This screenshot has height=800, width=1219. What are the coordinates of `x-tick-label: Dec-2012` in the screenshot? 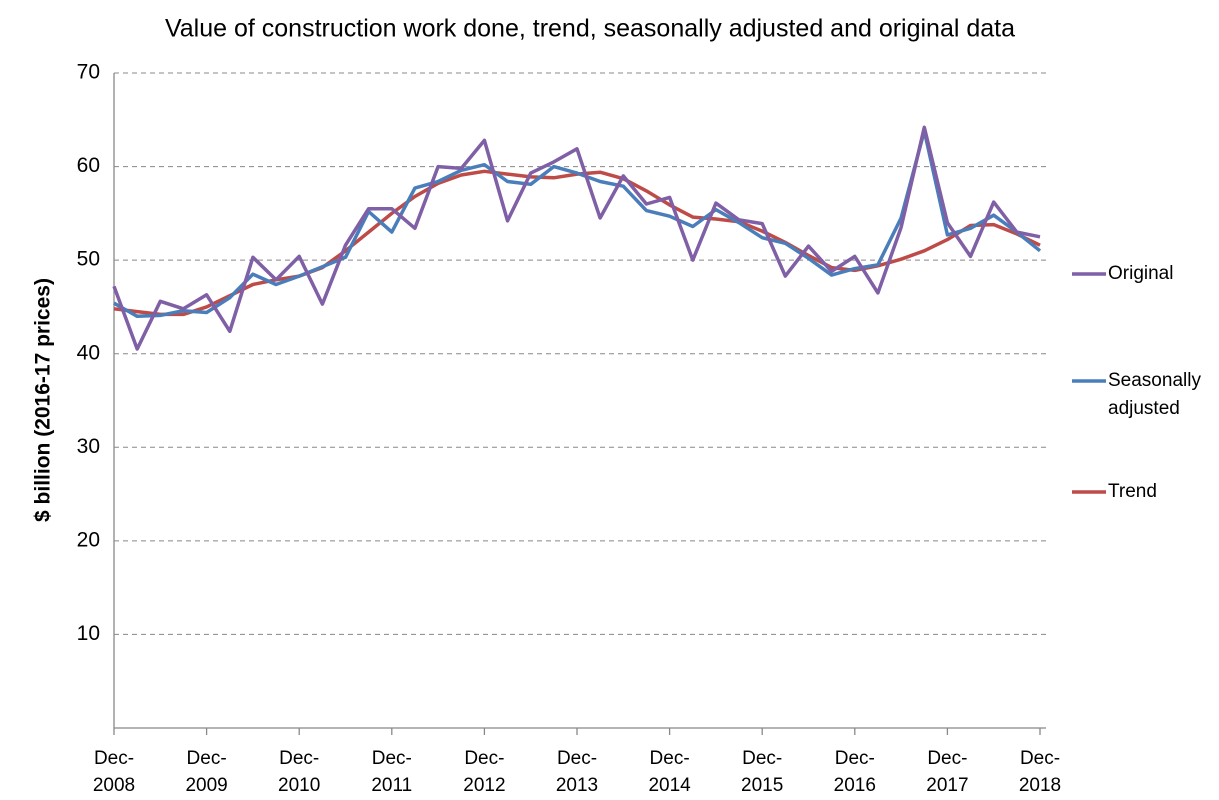 It's located at (484, 772).